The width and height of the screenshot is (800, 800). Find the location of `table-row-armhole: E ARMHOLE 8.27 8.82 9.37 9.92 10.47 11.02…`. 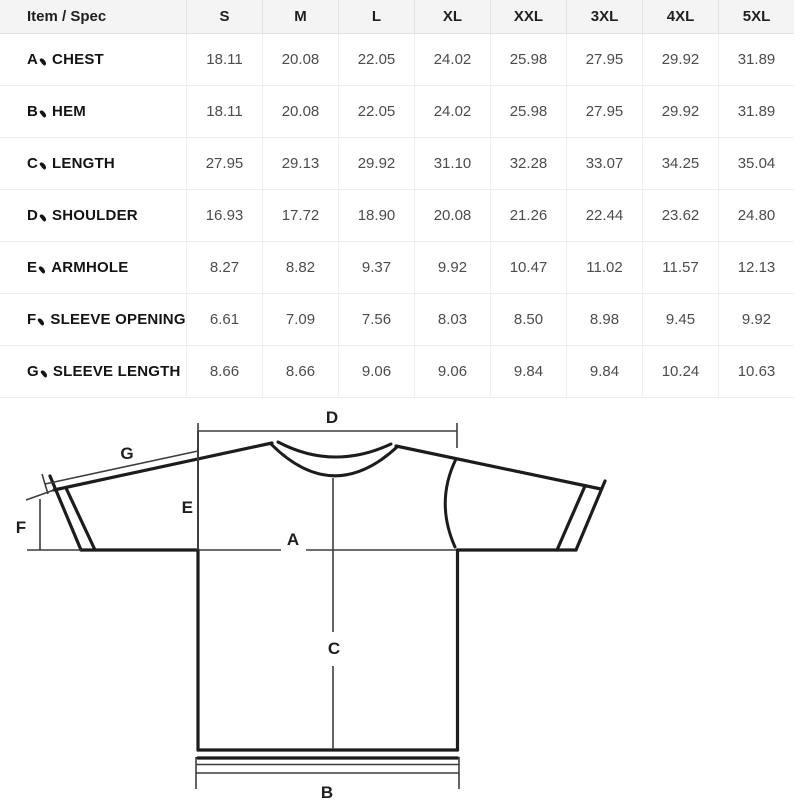

table-row-armhole: E ARMHOLE 8.27 8.82 9.37 9.92 10.47 11.02… is located at coordinates (397, 268).